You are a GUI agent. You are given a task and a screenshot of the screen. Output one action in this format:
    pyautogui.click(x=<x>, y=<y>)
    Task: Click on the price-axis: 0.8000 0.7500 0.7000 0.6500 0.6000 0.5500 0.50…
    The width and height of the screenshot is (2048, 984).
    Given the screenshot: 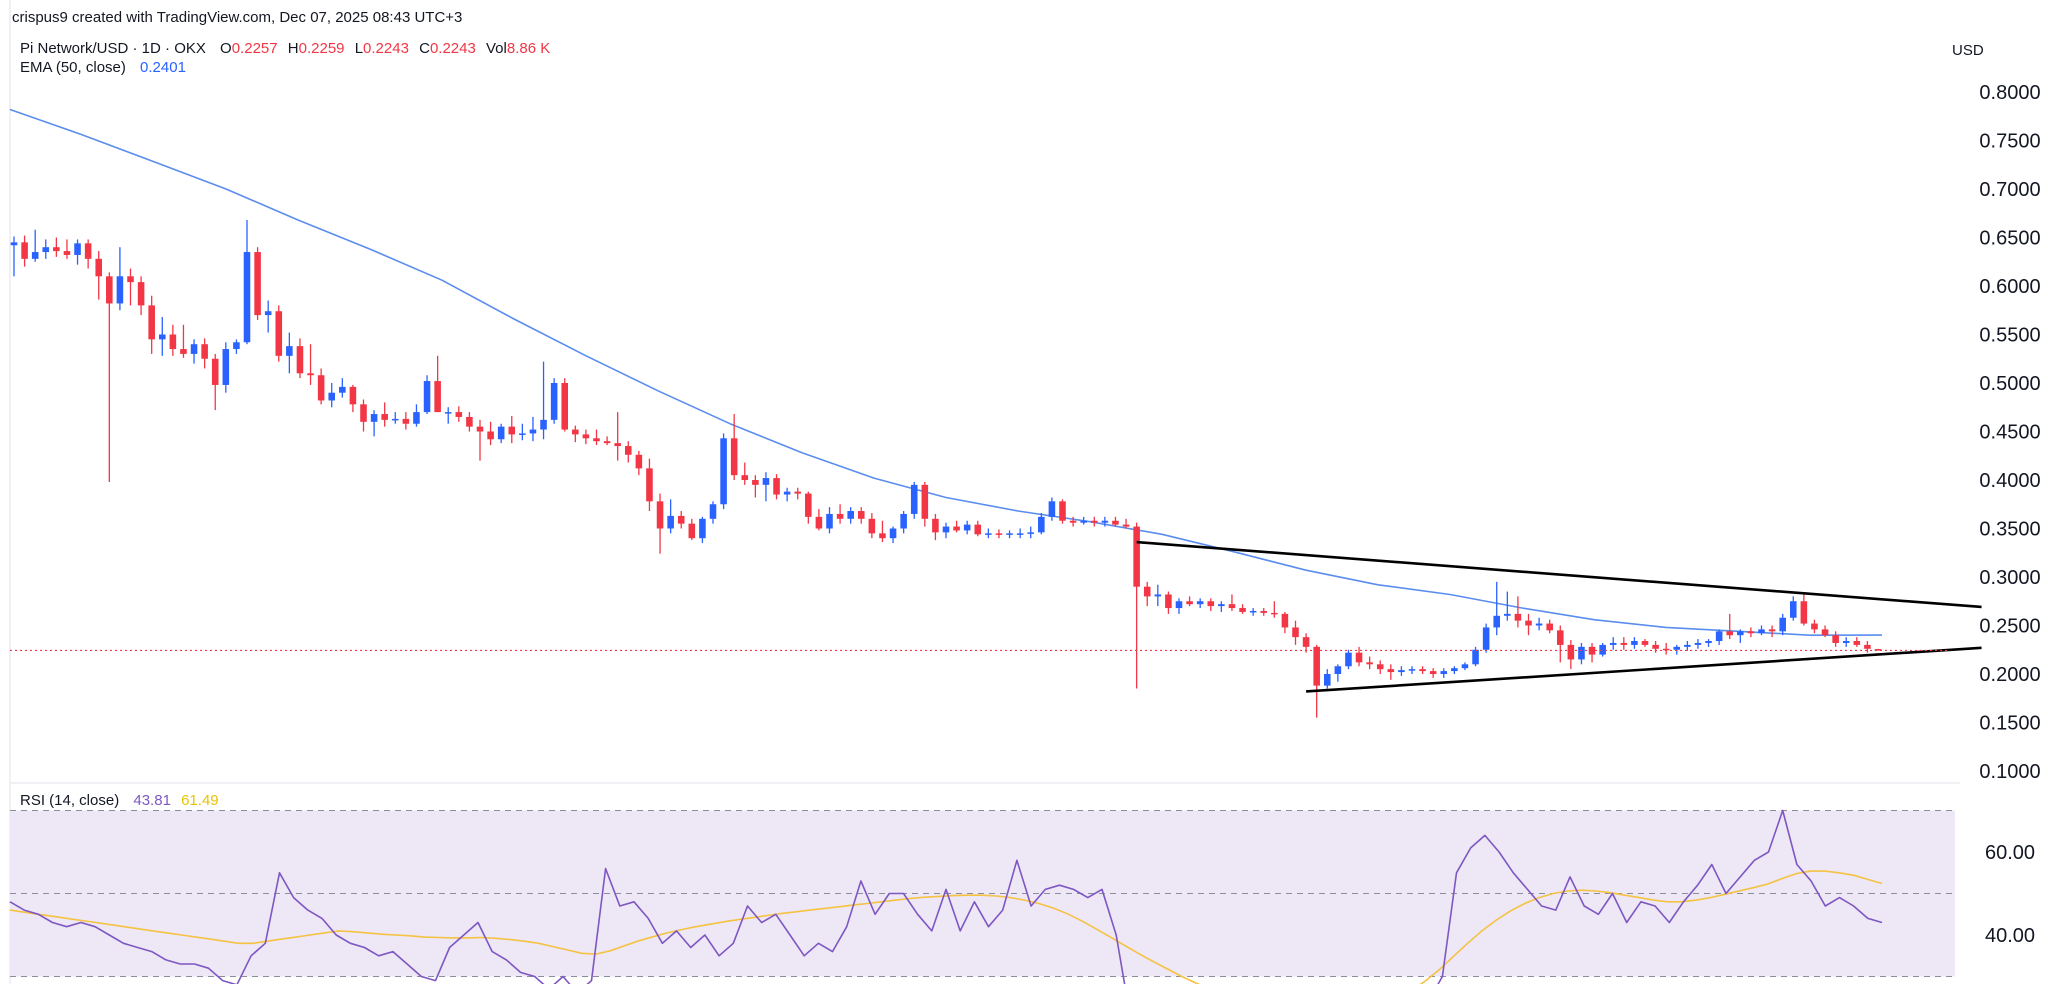 What is the action you would take?
    pyautogui.click(x=2009, y=432)
    